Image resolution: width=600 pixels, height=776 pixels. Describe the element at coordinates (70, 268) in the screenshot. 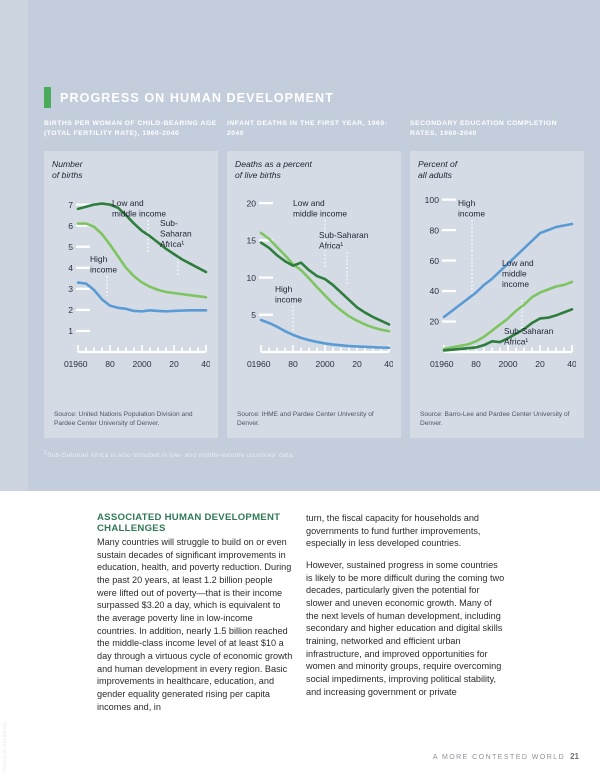

I see `svg-text: 4` at that location.